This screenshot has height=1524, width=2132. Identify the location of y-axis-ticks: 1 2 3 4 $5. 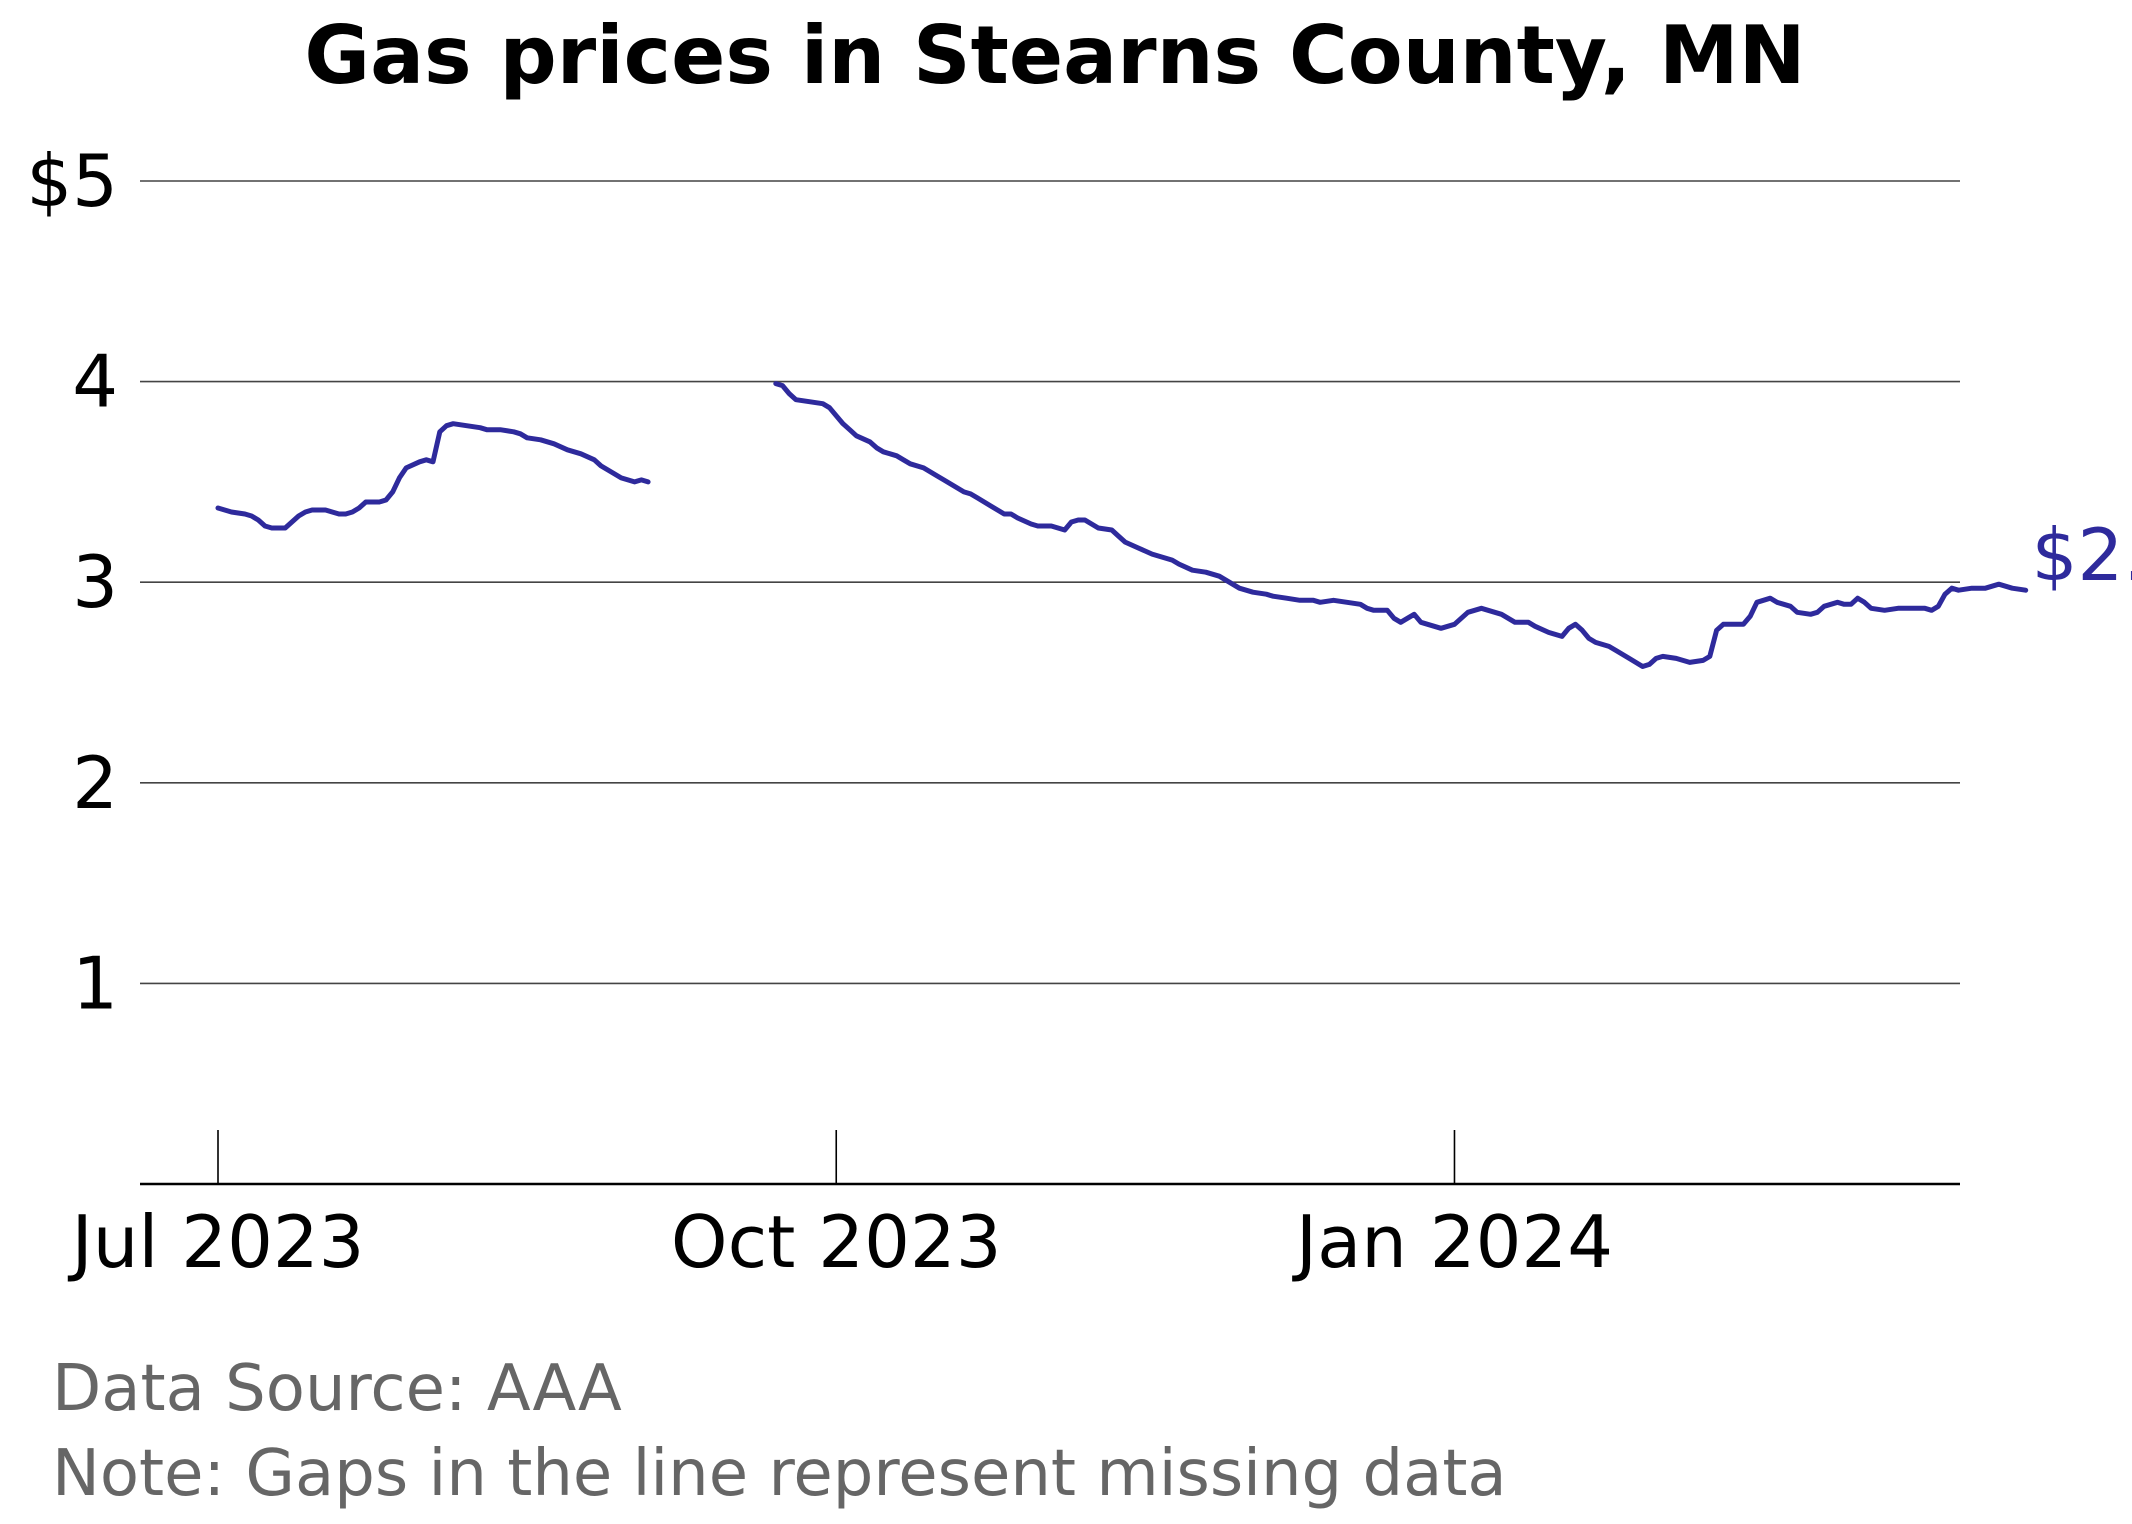
(72, 582).